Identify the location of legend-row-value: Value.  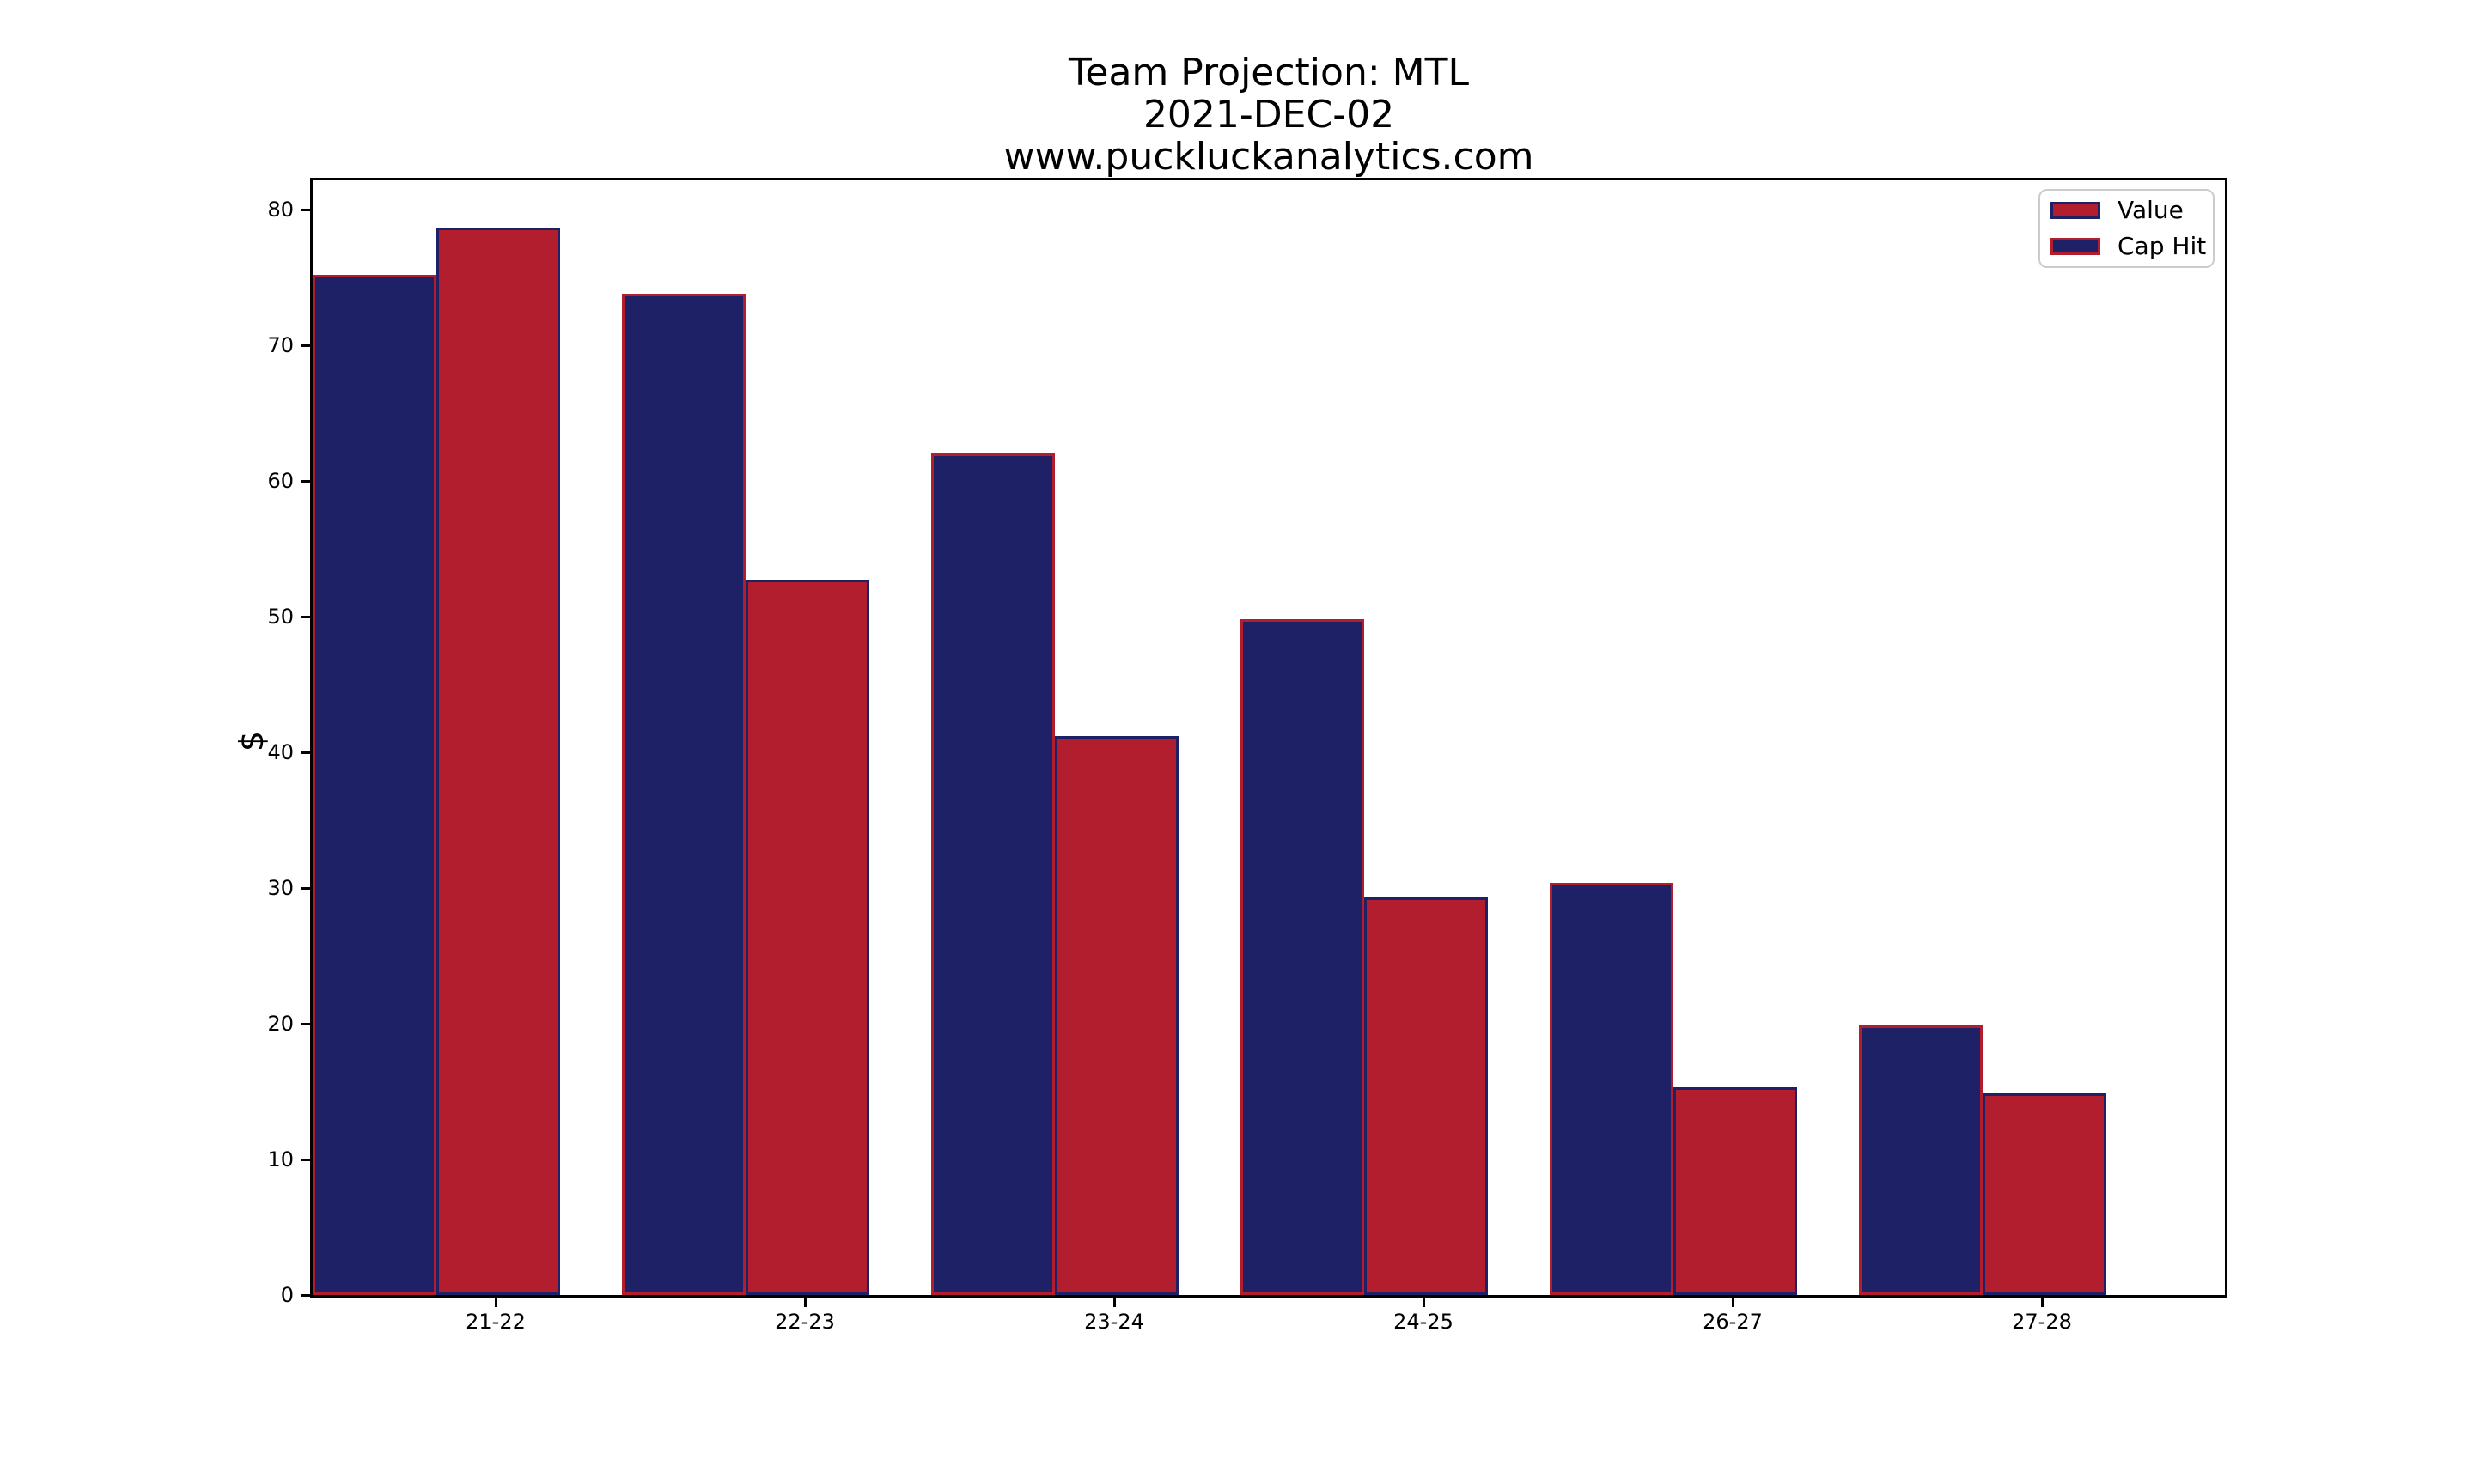
(2126, 210).